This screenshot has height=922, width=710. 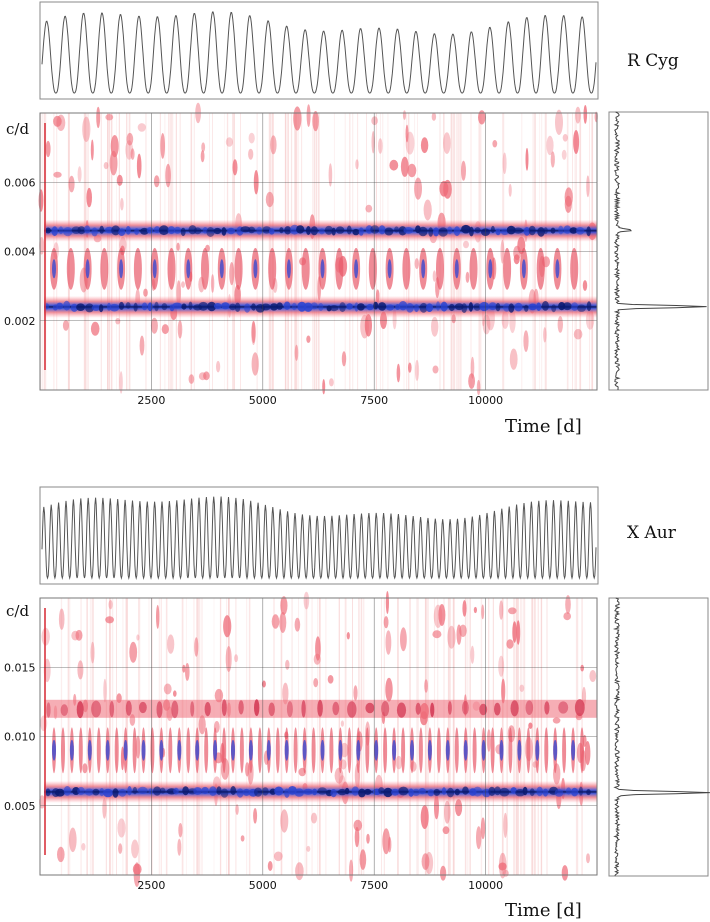 I want to click on y-tick-label: 0.005, so click(x=20, y=806).